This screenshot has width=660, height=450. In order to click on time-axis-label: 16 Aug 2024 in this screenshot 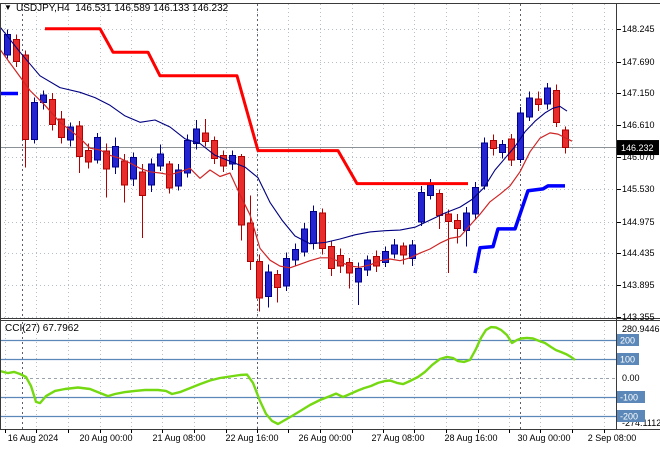, I will do `click(33, 438)`.